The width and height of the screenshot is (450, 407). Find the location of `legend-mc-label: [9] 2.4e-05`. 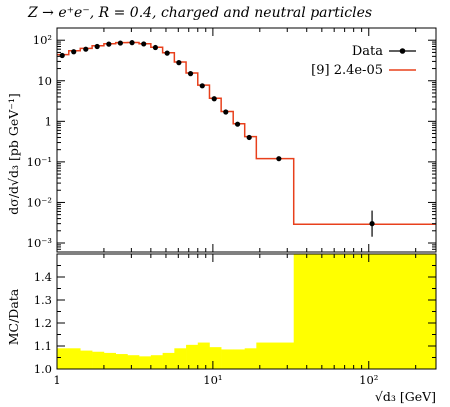

legend-mc-label: [9] 2.4e-05 is located at coordinates (347, 70).